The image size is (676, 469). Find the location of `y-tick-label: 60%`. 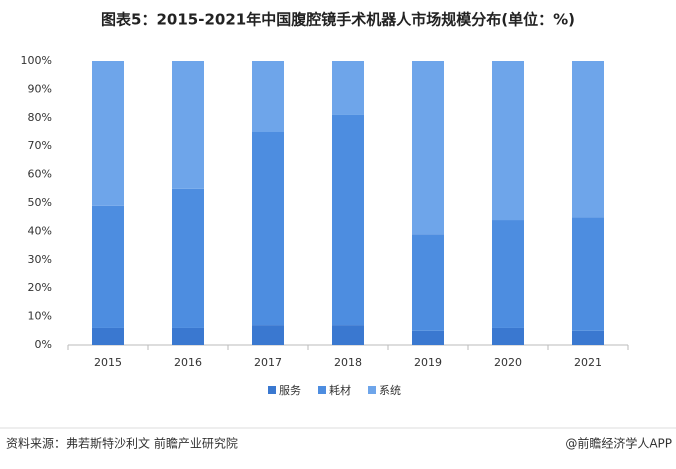

y-tick-label: 60% is located at coordinates (40, 174).